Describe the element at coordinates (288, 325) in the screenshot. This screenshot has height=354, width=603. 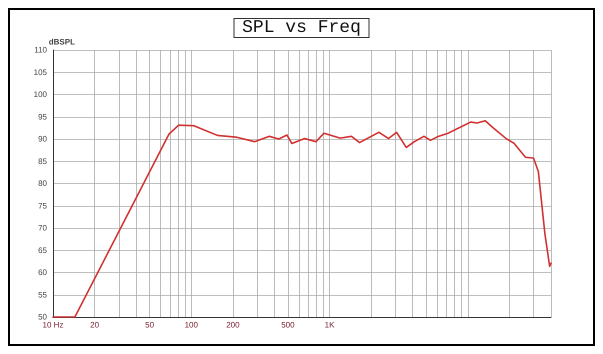
I see `x-tick-label: 500` at that location.